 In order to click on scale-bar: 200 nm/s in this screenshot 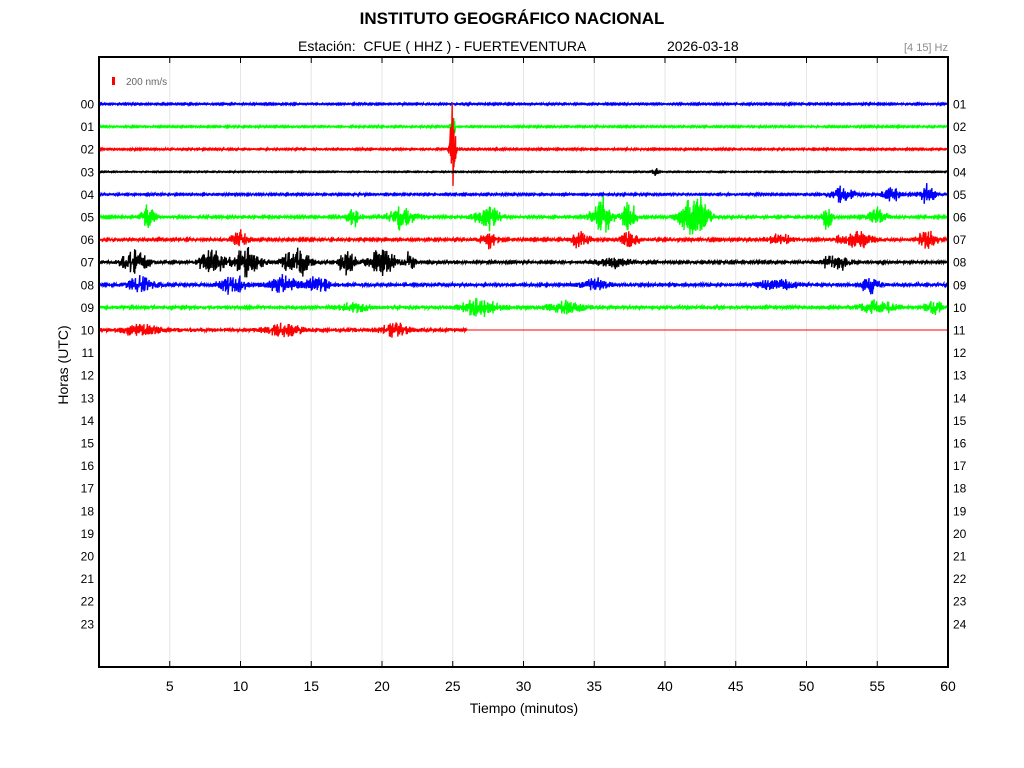, I will do `click(139, 82)`.